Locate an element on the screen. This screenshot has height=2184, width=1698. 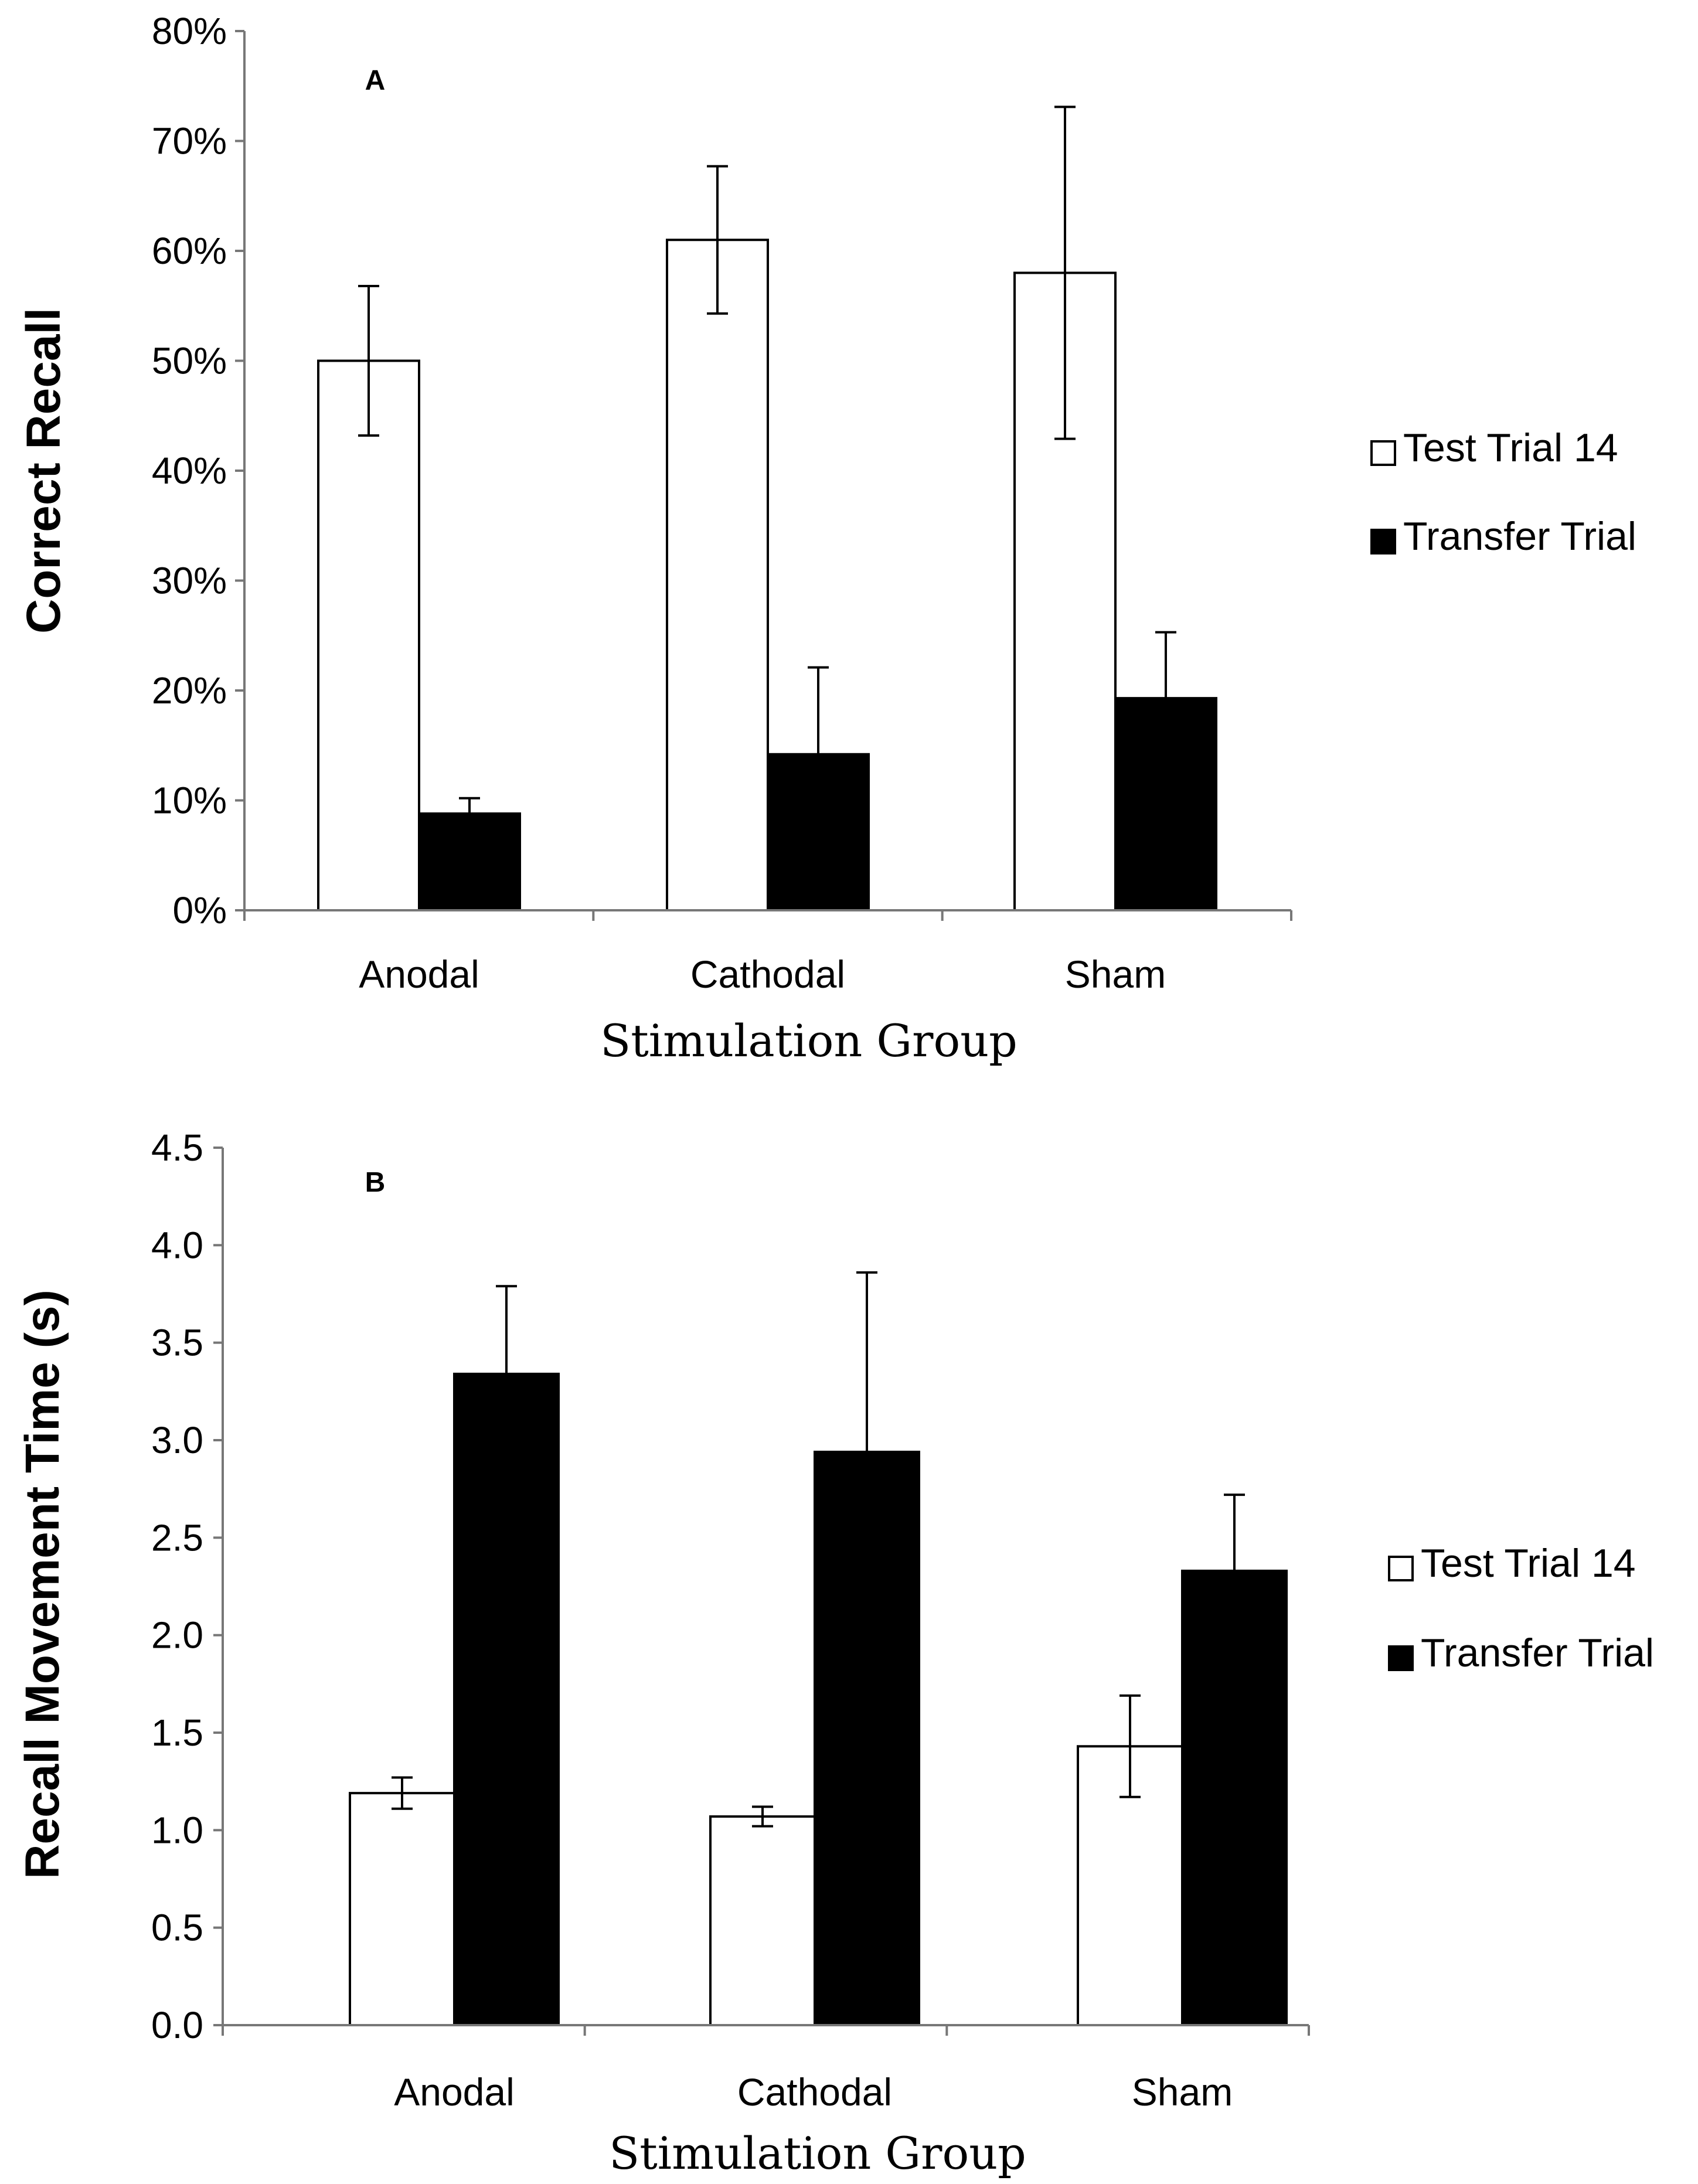
y-tick-label: 20% is located at coordinates (189, 690).